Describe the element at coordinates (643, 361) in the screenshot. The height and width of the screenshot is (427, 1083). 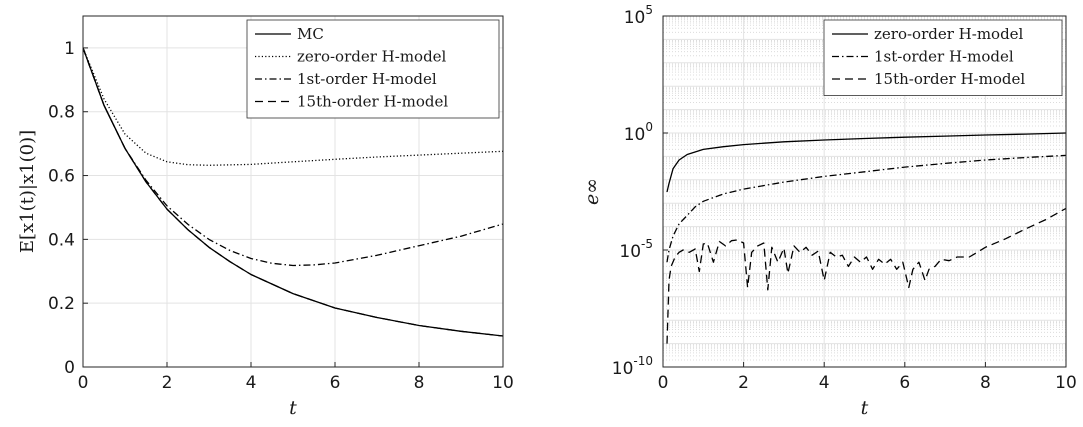
I see `y-tick-exponent: -10` at that location.